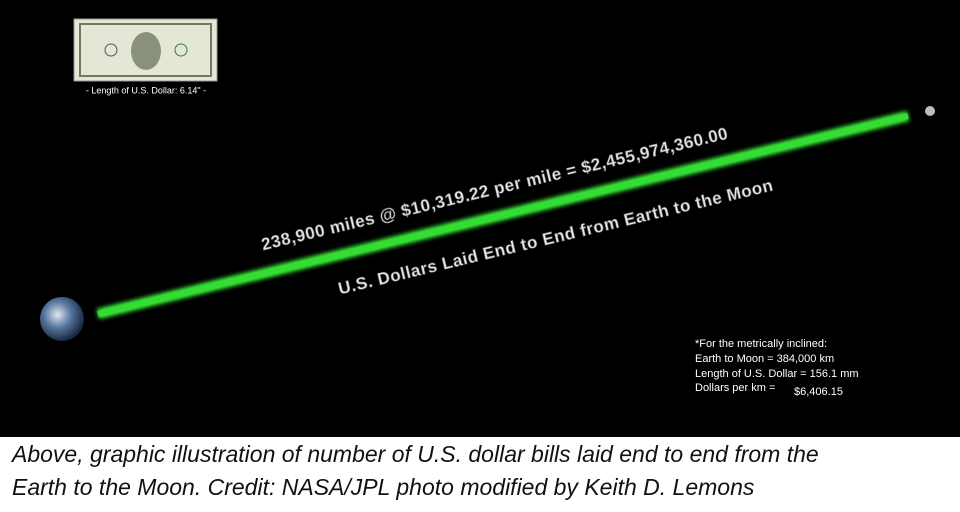  Describe the element at coordinates (764, 359) in the screenshot. I see `metric-line: Earth to Moon = 384,000 km` at that location.